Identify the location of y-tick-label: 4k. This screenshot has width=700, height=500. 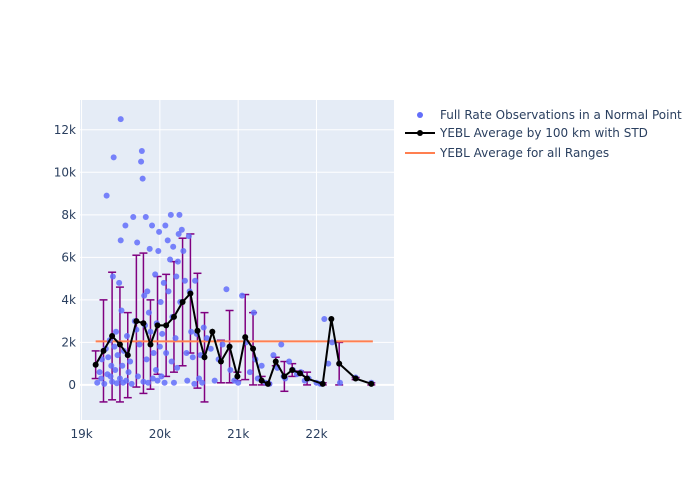
(68, 300).